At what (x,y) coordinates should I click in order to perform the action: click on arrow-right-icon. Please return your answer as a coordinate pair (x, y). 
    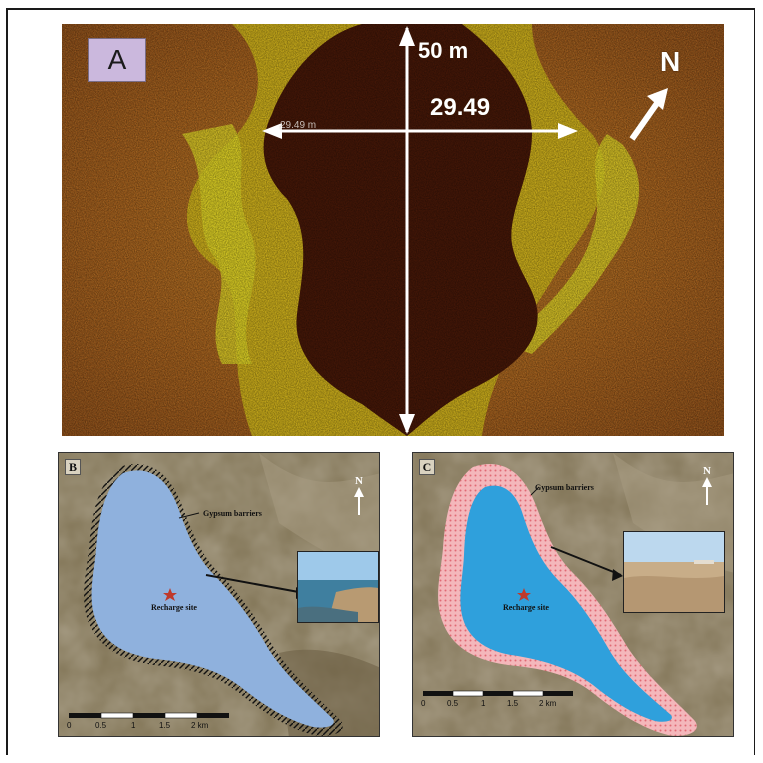
    Looking at the image, I should click on (568, 131).